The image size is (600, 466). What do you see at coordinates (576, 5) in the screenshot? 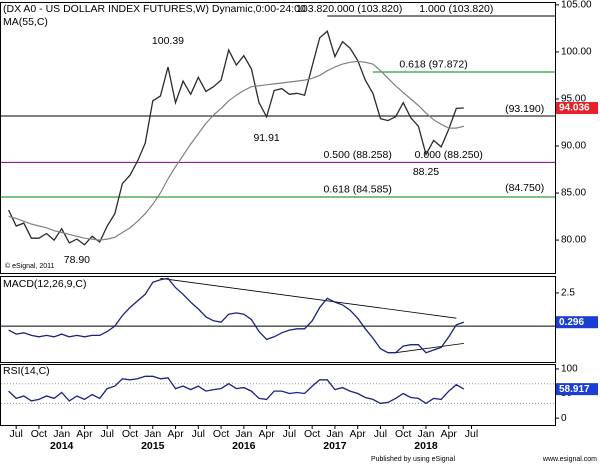
I see `y-tick-label: 105.00` at bounding box center [576, 5].